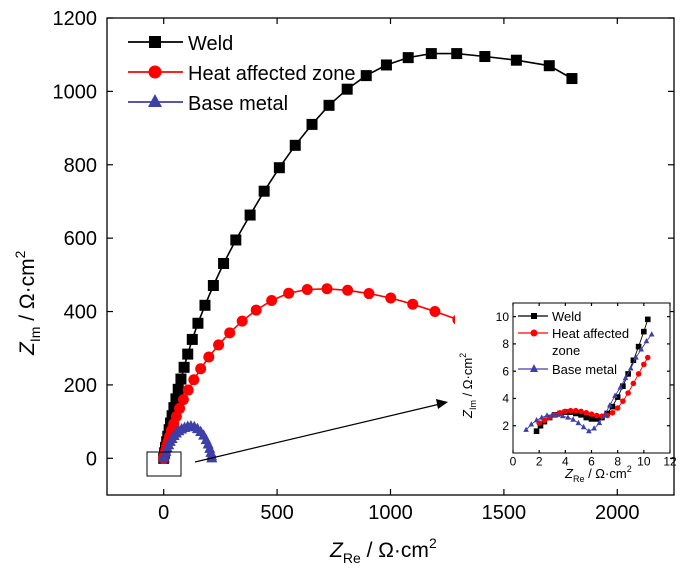 This screenshot has height=574, width=700. I want to click on inset-ticks: 0 2 4 6 8 10 12 2 4 6 8 10, so click(586, 385).